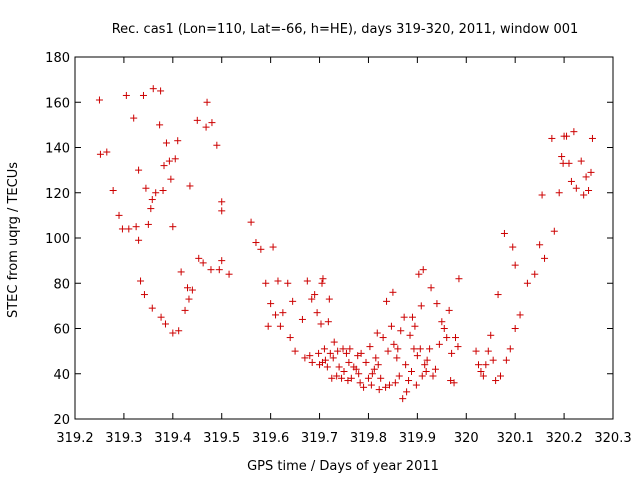 Image resolution: width=640 pixels, height=480 pixels. I want to click on y-tick-label: 60, so click(61, 330).